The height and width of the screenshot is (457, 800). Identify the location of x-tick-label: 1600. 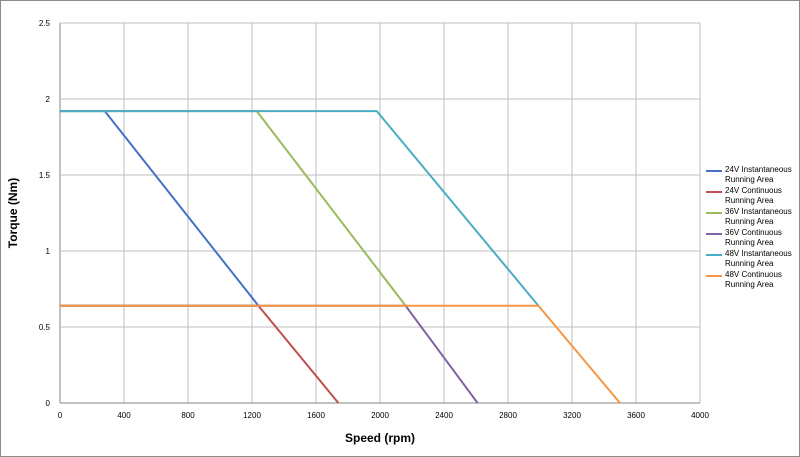
(316, 415).